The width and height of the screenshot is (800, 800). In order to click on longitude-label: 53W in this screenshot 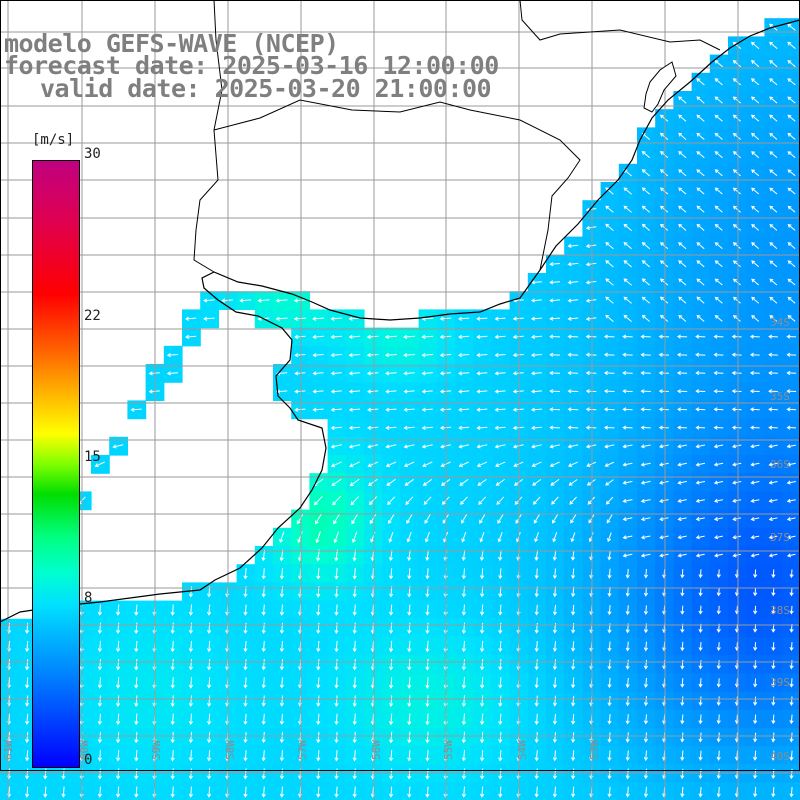, I will do `click(594, 750)`.